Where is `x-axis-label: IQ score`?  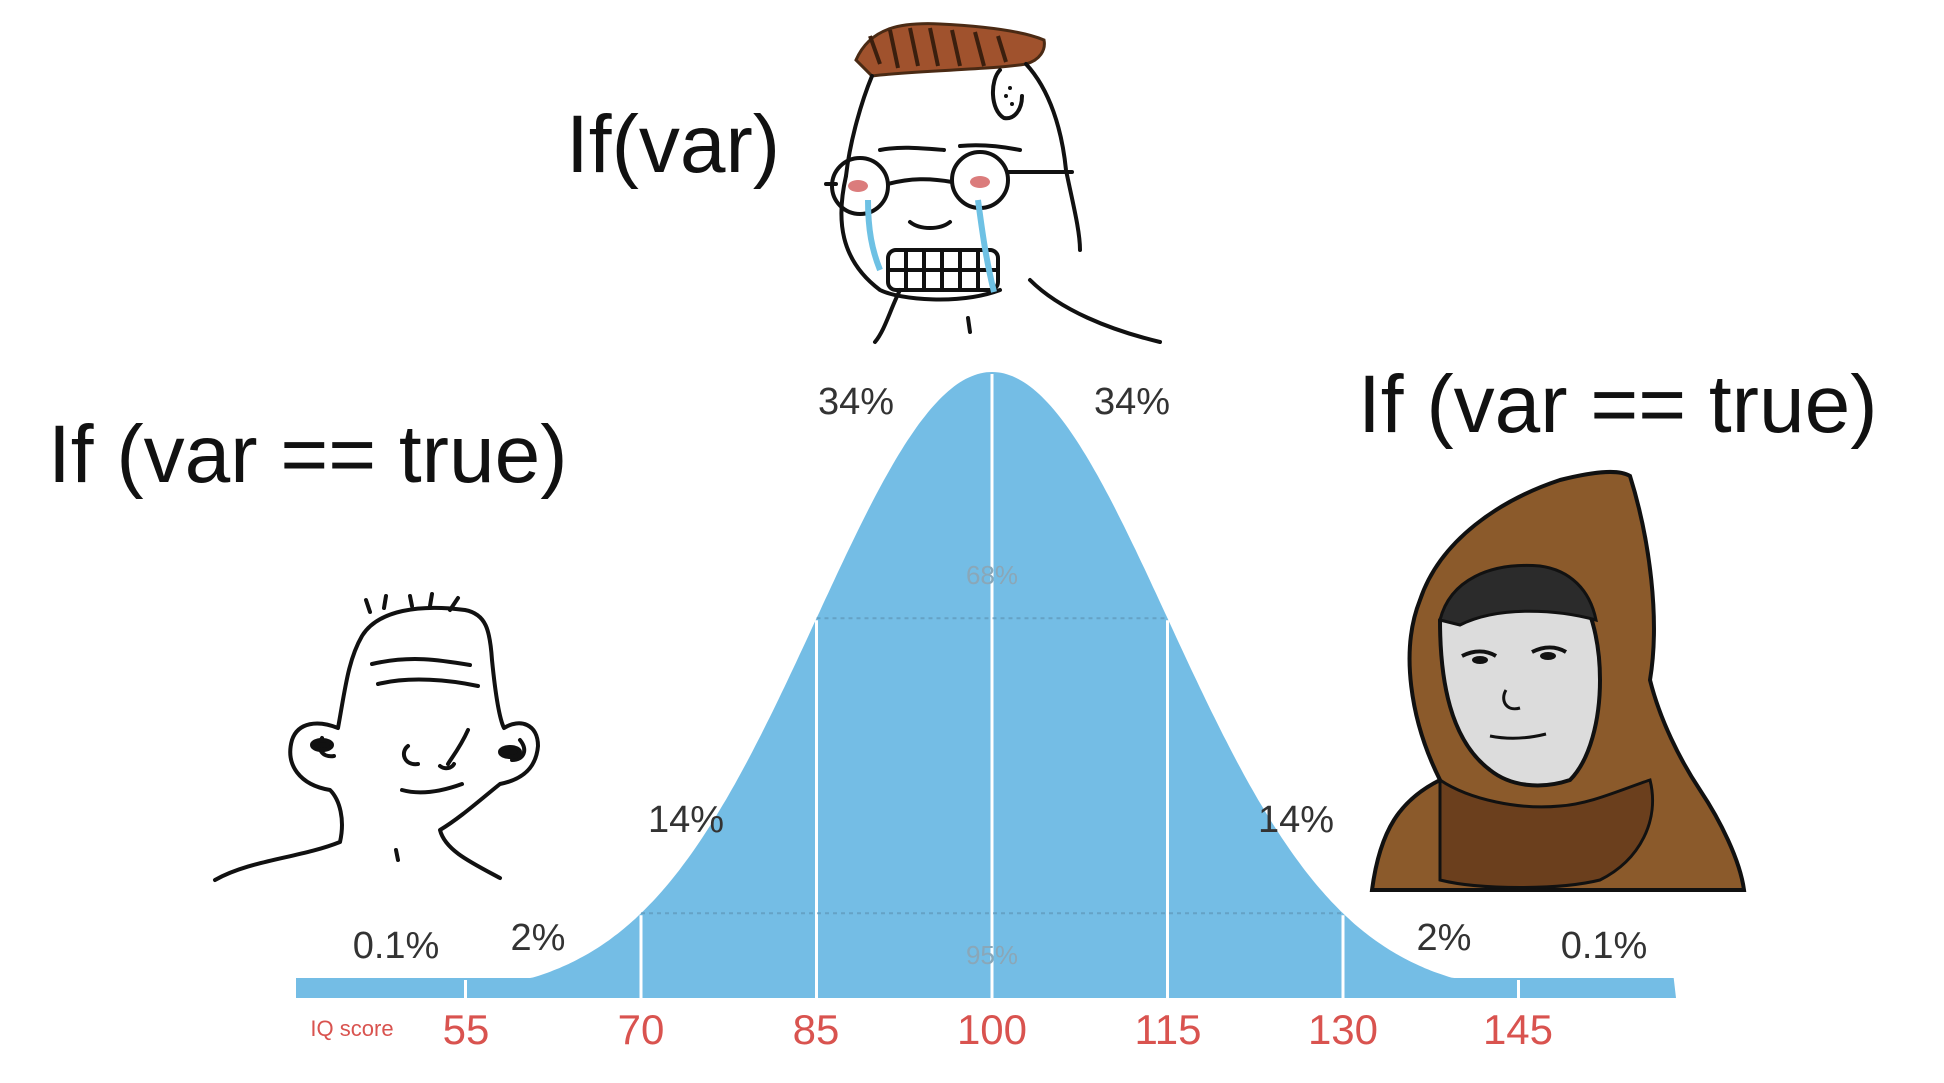 x-axis-label: IQ score is located at coordinates (351, 1028).